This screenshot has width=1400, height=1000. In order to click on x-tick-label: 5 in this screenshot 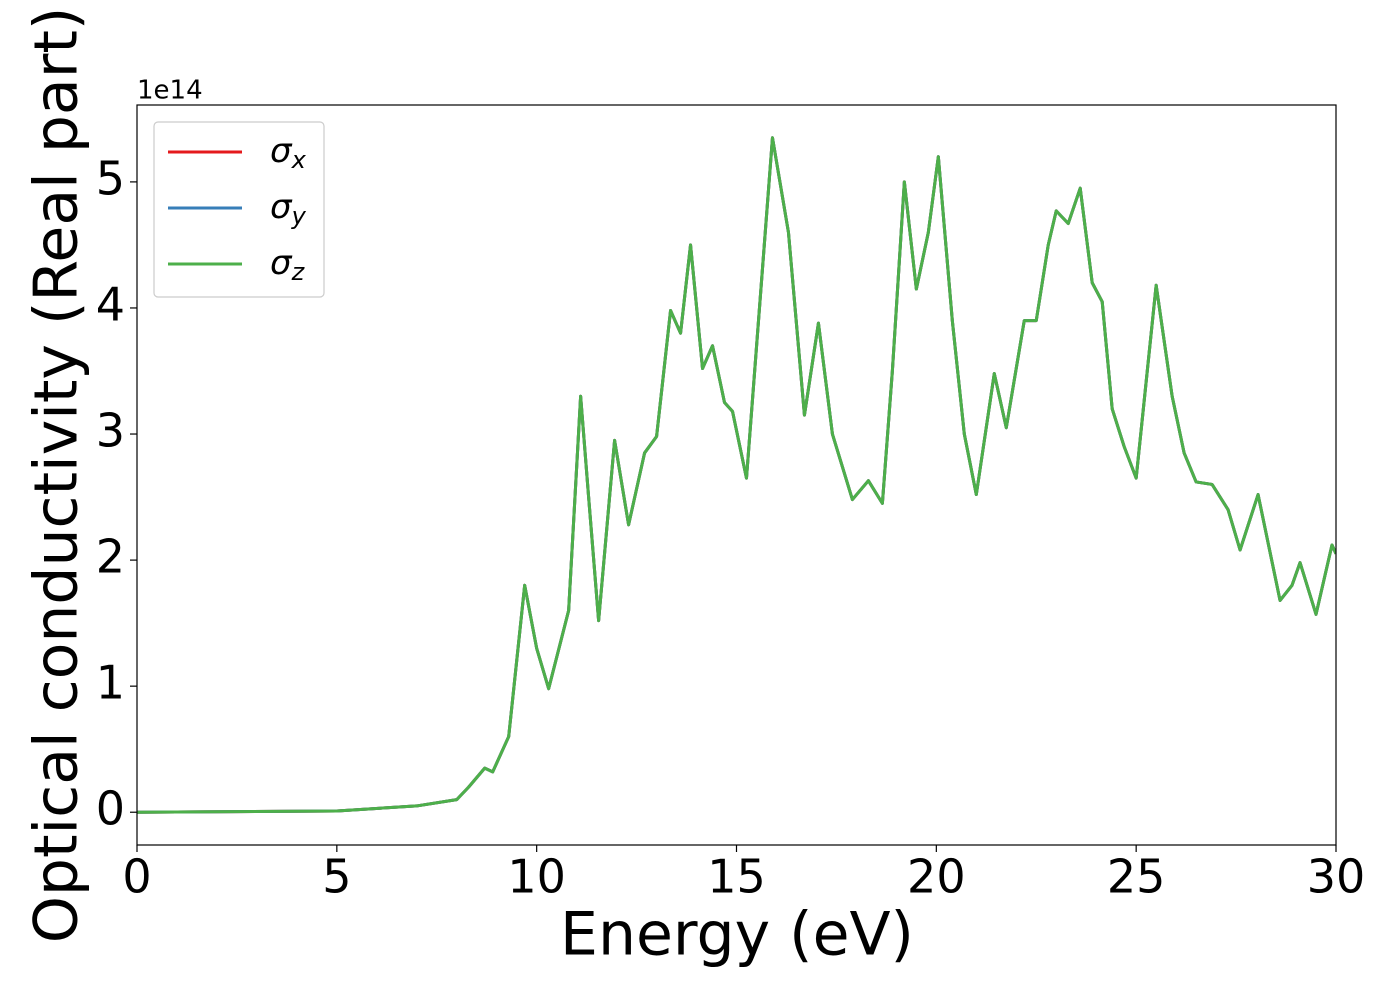, I will do `click(336, 877)`.